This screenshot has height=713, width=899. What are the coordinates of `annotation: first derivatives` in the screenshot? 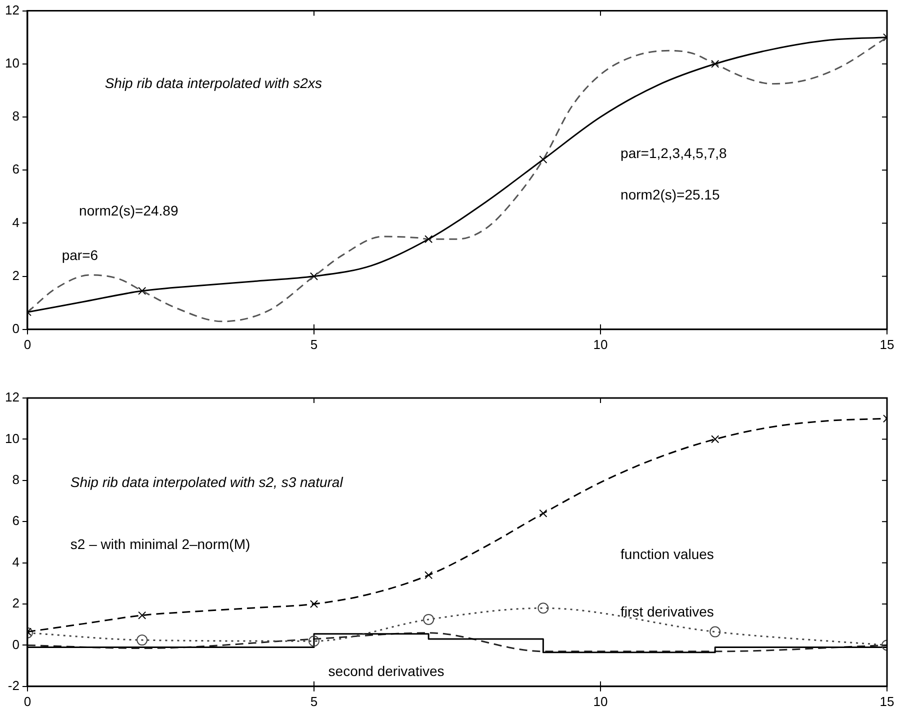 It's located at (667, 612).